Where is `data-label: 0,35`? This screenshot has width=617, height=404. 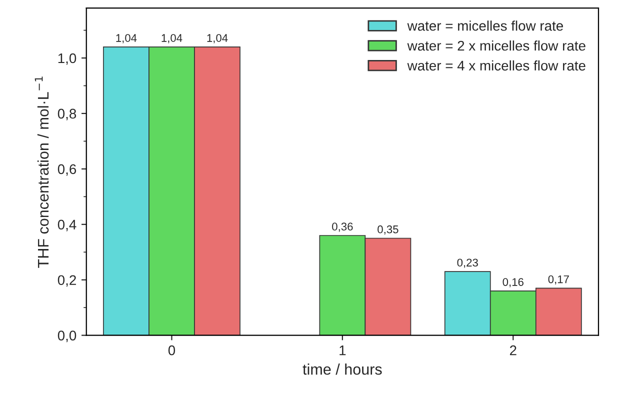 data-label: 0,35 is located at coordinates (388, 230).